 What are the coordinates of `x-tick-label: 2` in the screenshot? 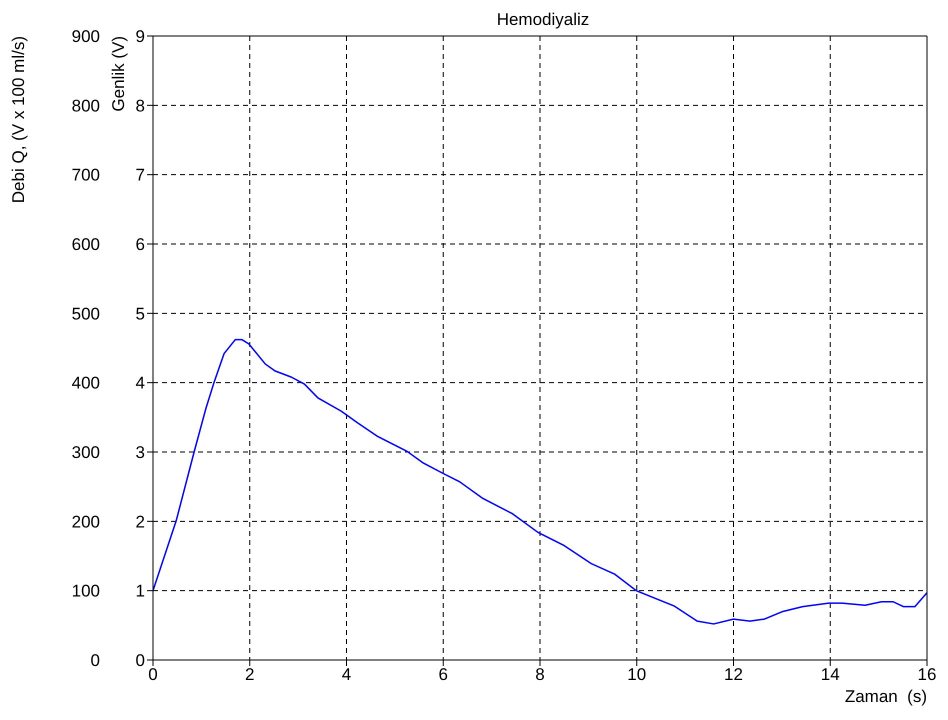 It's located at (249, 674).